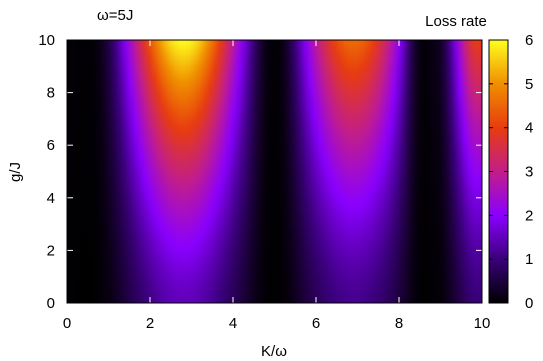 This screenshot has height=361, width=543. Describe the element at coordinates (150, 323) in the screenshot. I see `x-tick-label: 2` at that location.